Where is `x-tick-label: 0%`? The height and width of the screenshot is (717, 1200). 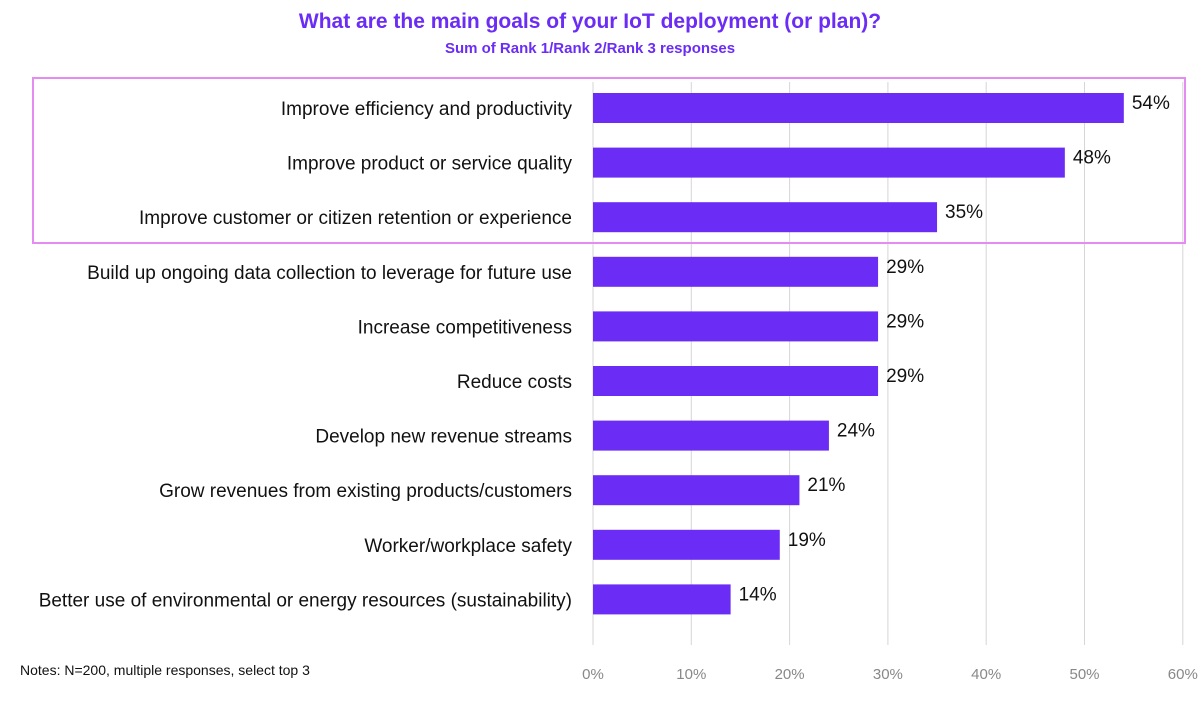
x-tick-label: 0% is located at coordinates (593, 674).